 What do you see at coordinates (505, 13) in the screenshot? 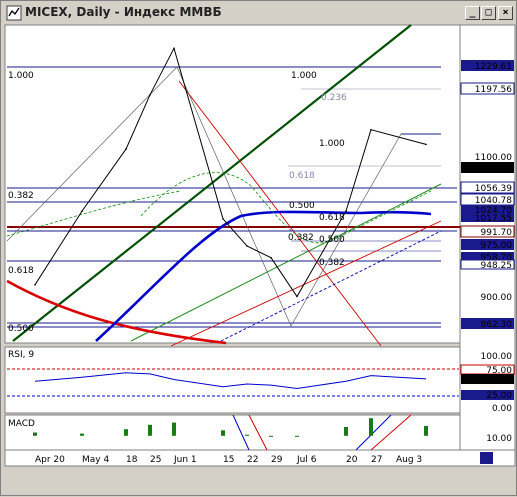
I see `close-button: ×` at bounding box center [505, 13].